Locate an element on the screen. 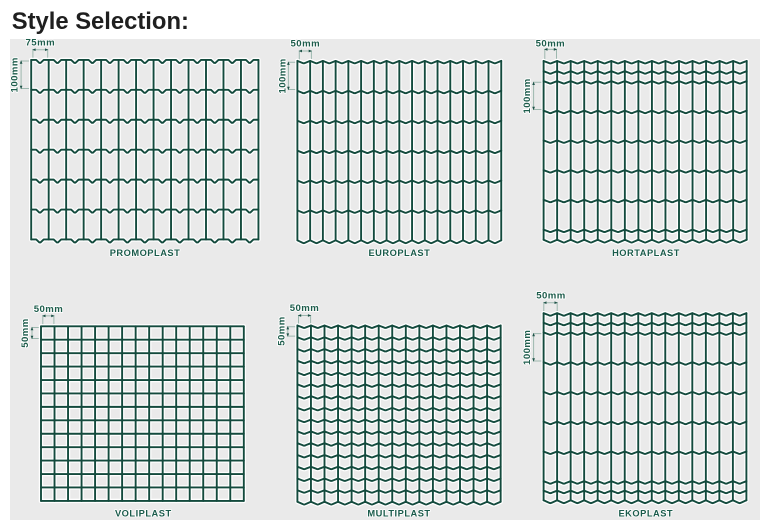 Image resolution: width=771 pixels, height=528 pixels. svg-text: MULTIPLAST is located at coordinates (398, 513).